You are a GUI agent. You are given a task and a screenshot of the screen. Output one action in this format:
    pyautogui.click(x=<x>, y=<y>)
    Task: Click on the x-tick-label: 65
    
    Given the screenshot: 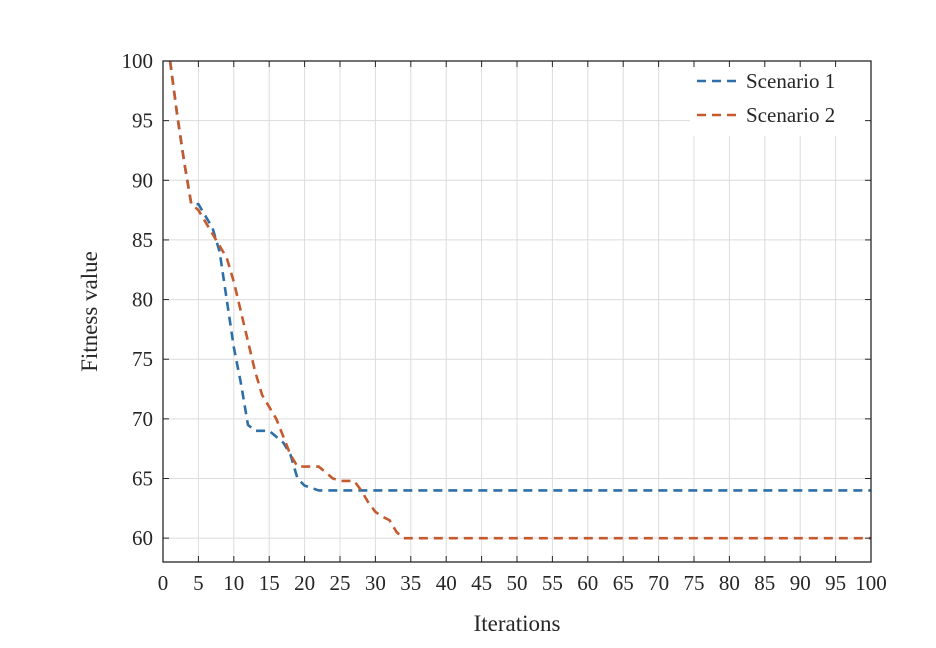 What is the action you would take?
    pyautogui.click(x=623, y=583)
    